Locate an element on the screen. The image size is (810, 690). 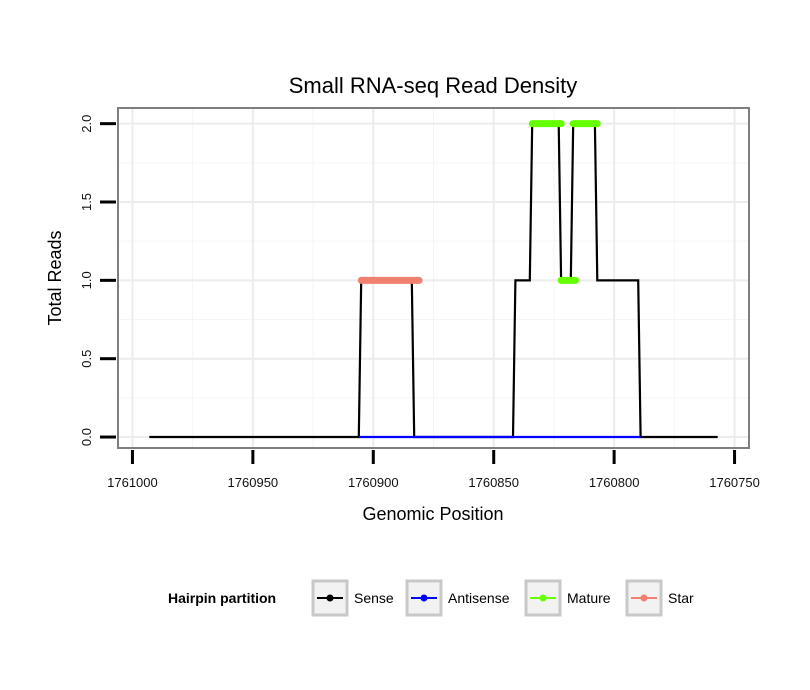
x-tick-label: 1761000 is located at coordinates (132, 482).